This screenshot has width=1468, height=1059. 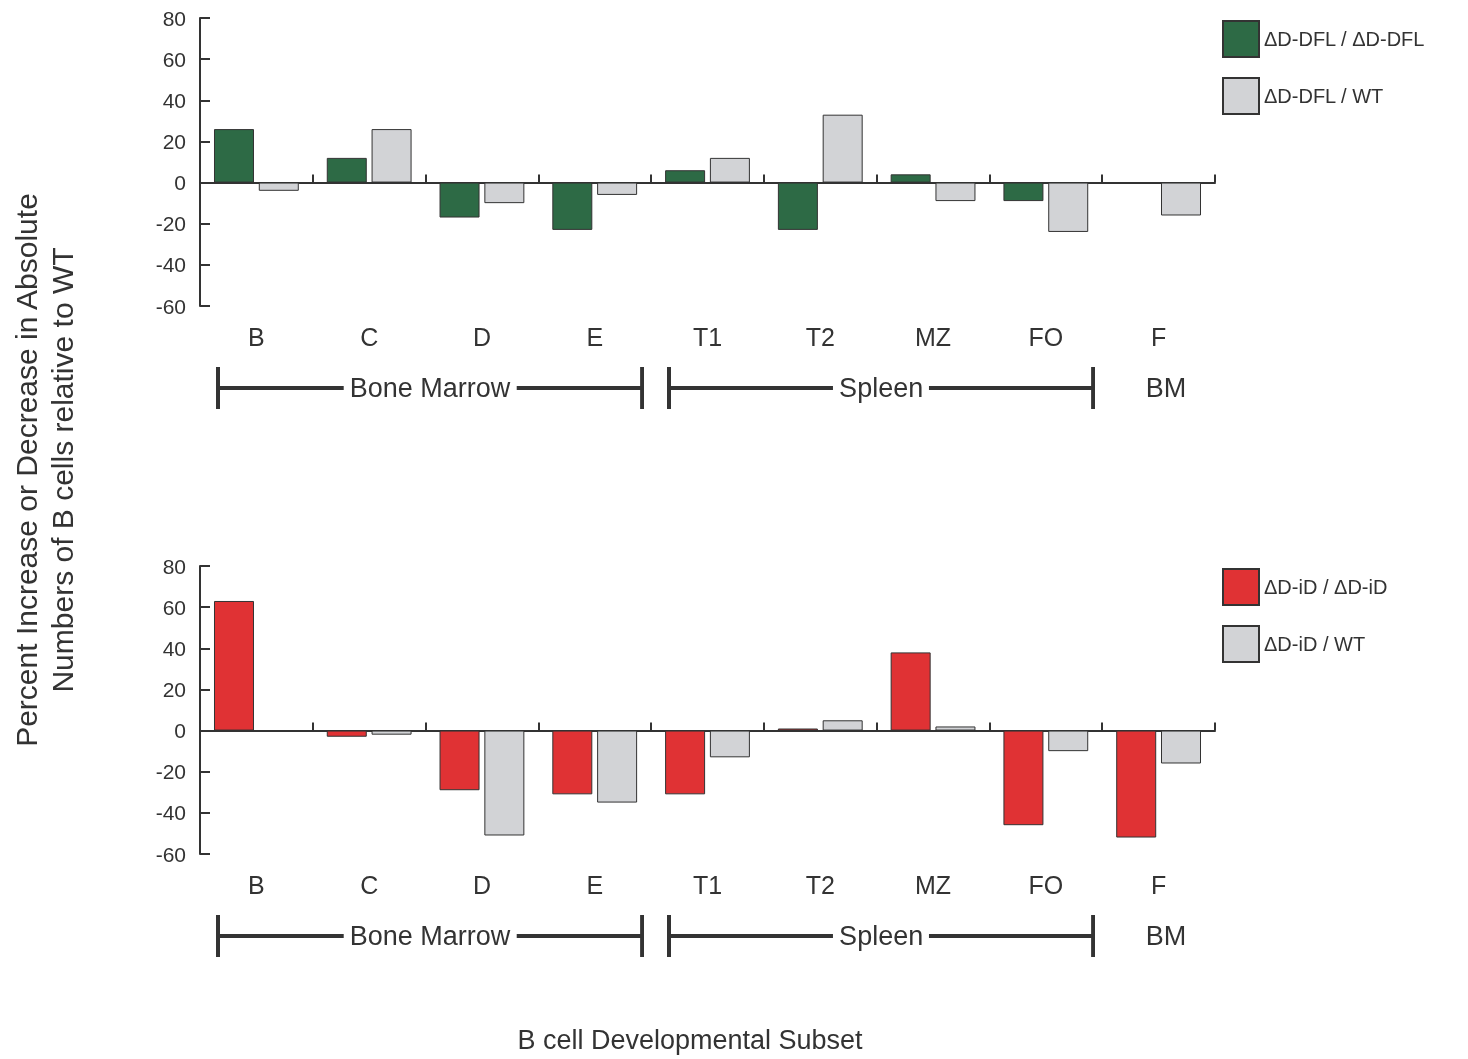 I want to click on legend-label: ΔD-DFL / ΔD-DFL, so click(x=1344, y=39).